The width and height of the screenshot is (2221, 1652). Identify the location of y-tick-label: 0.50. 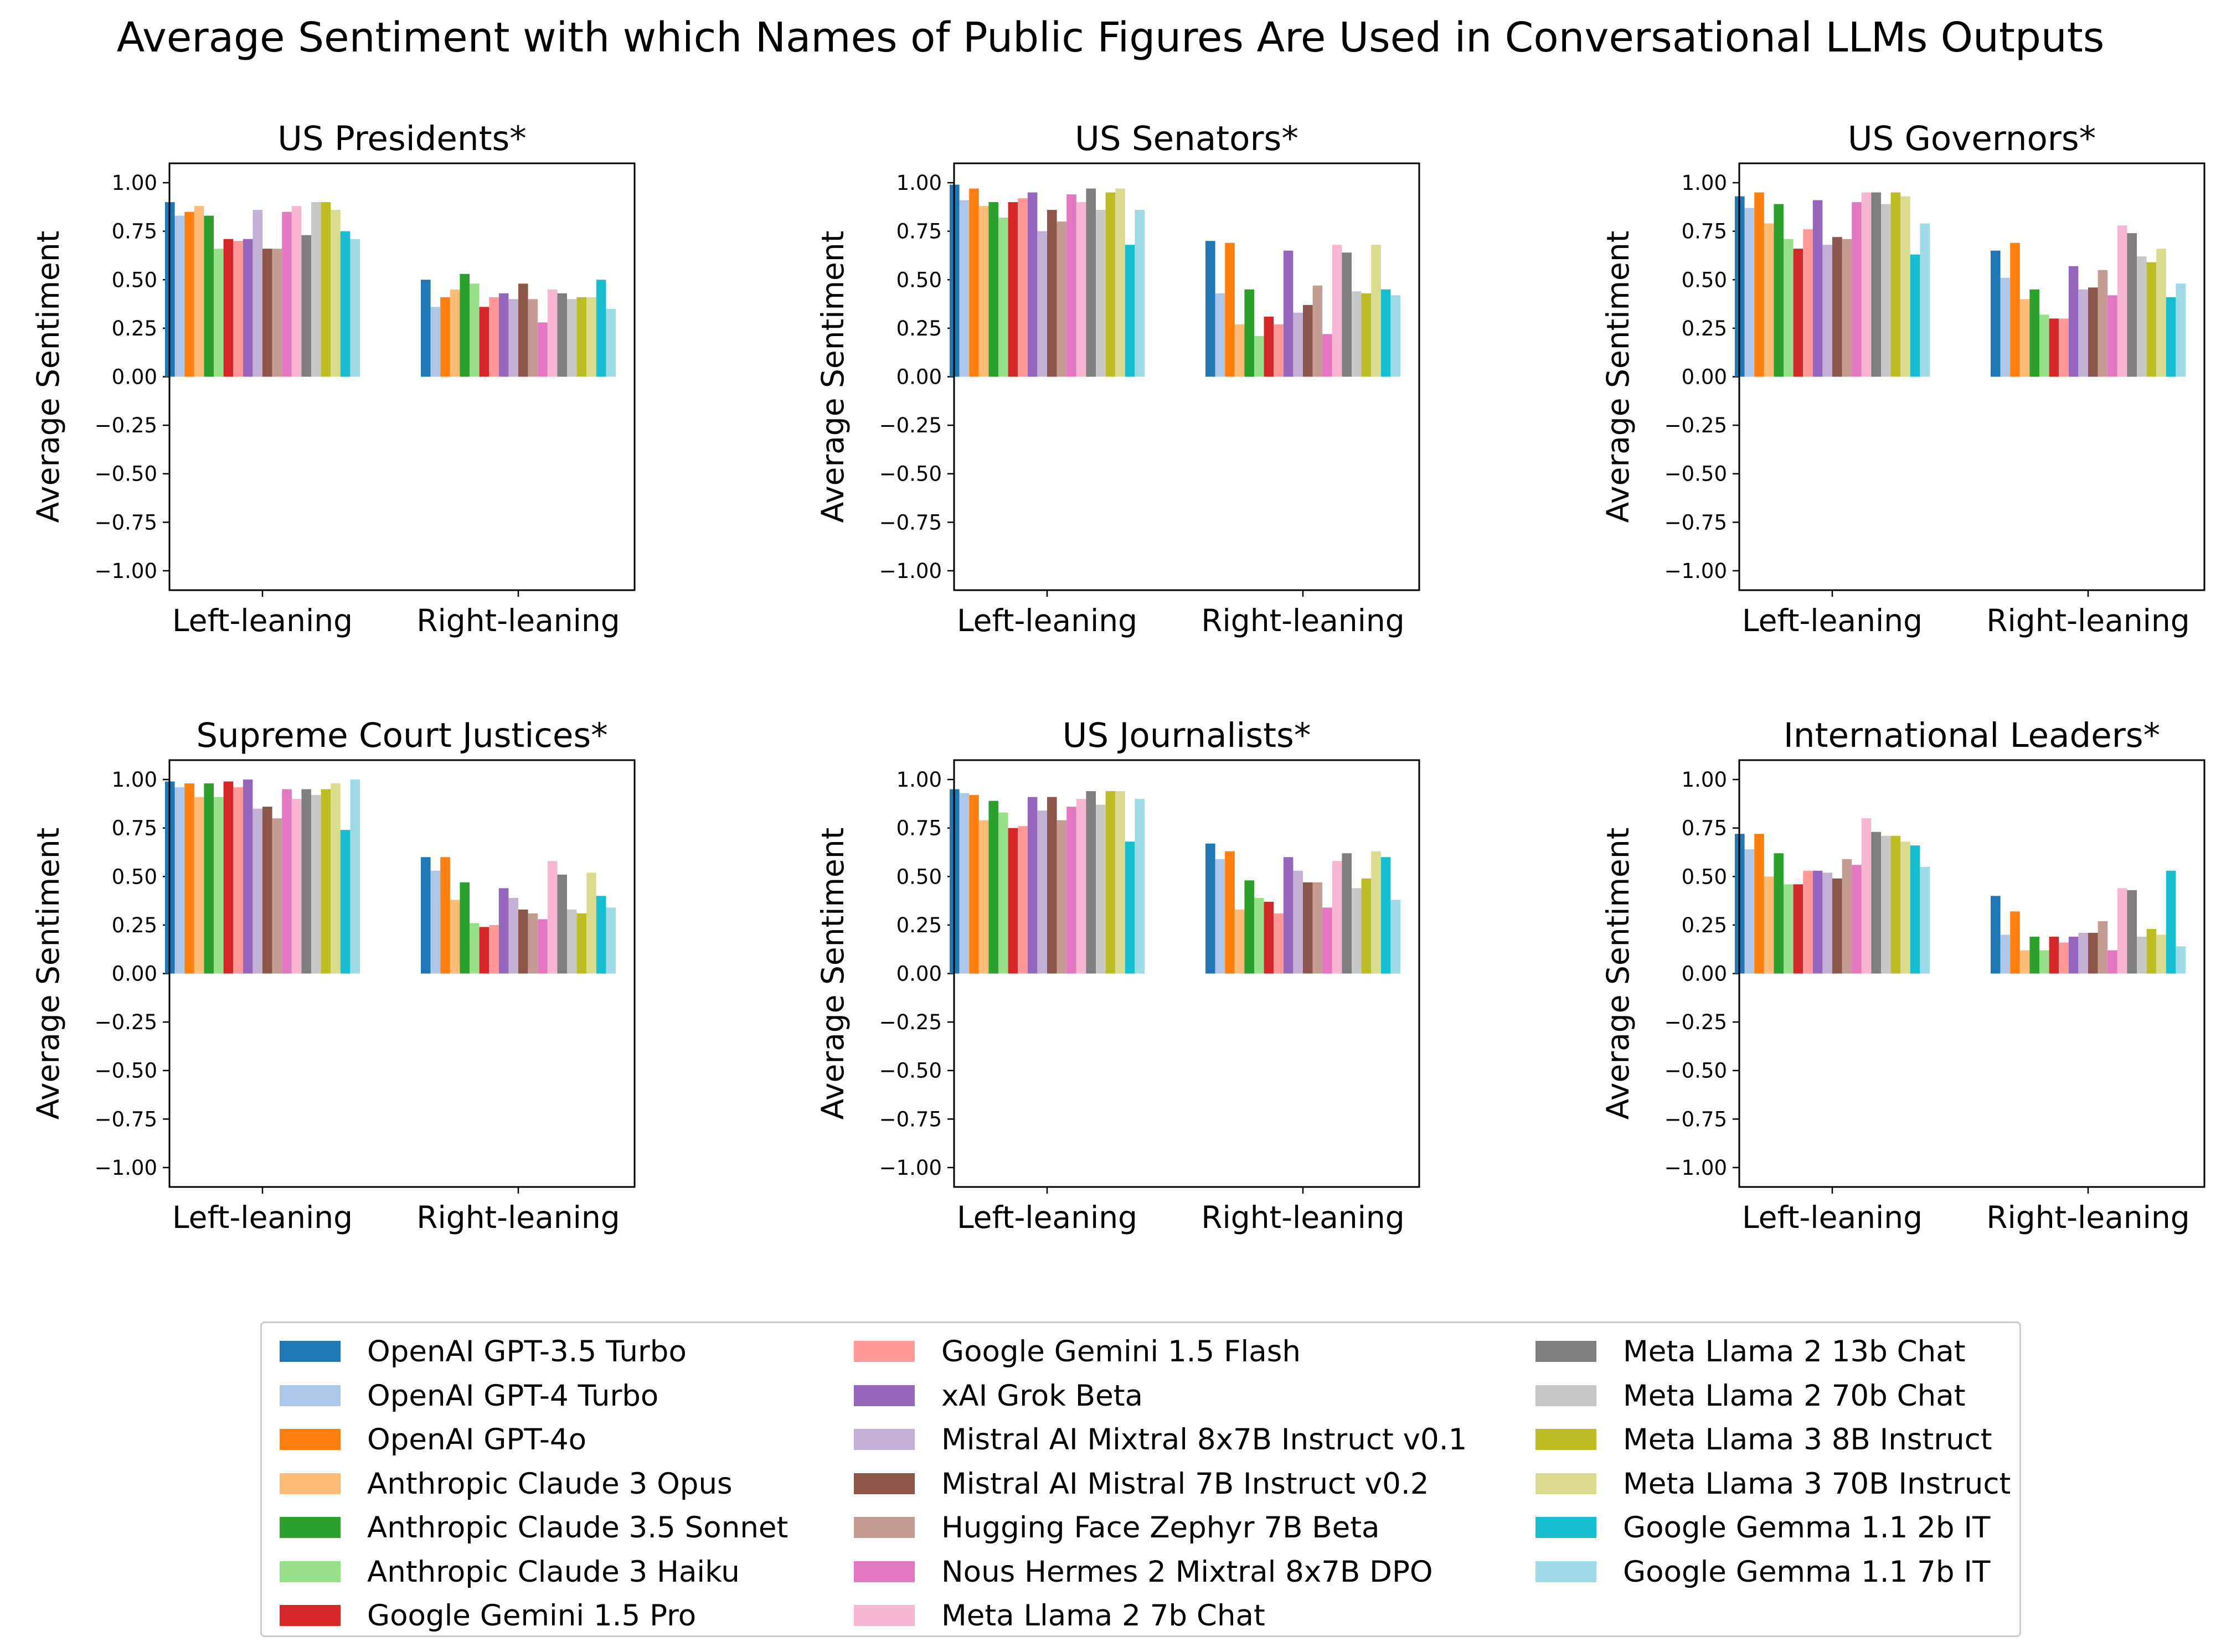
(919, 877).